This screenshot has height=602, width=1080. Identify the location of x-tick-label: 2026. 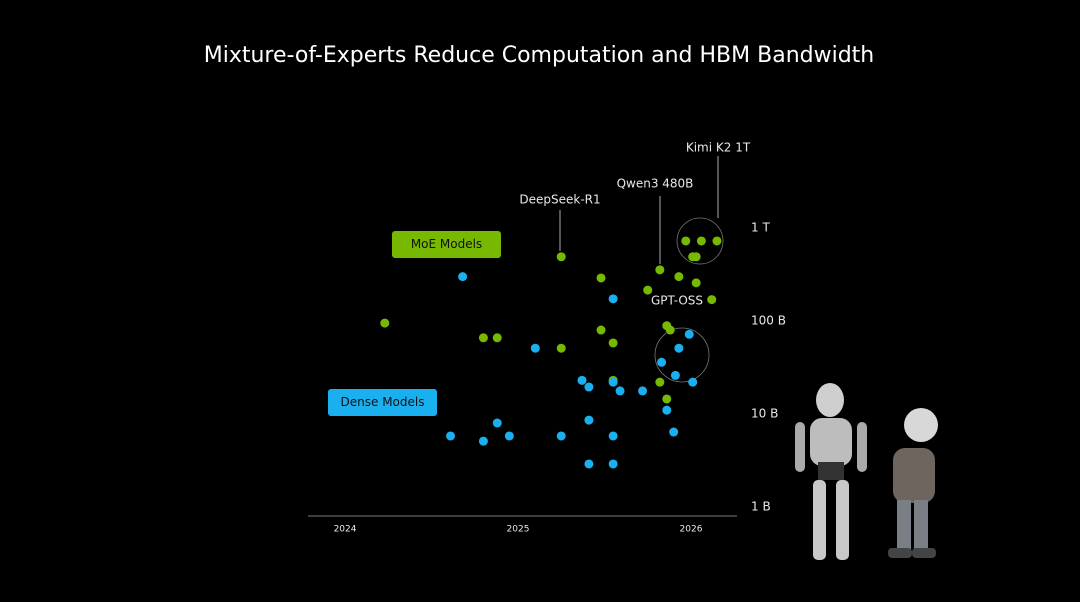
(691, 530).